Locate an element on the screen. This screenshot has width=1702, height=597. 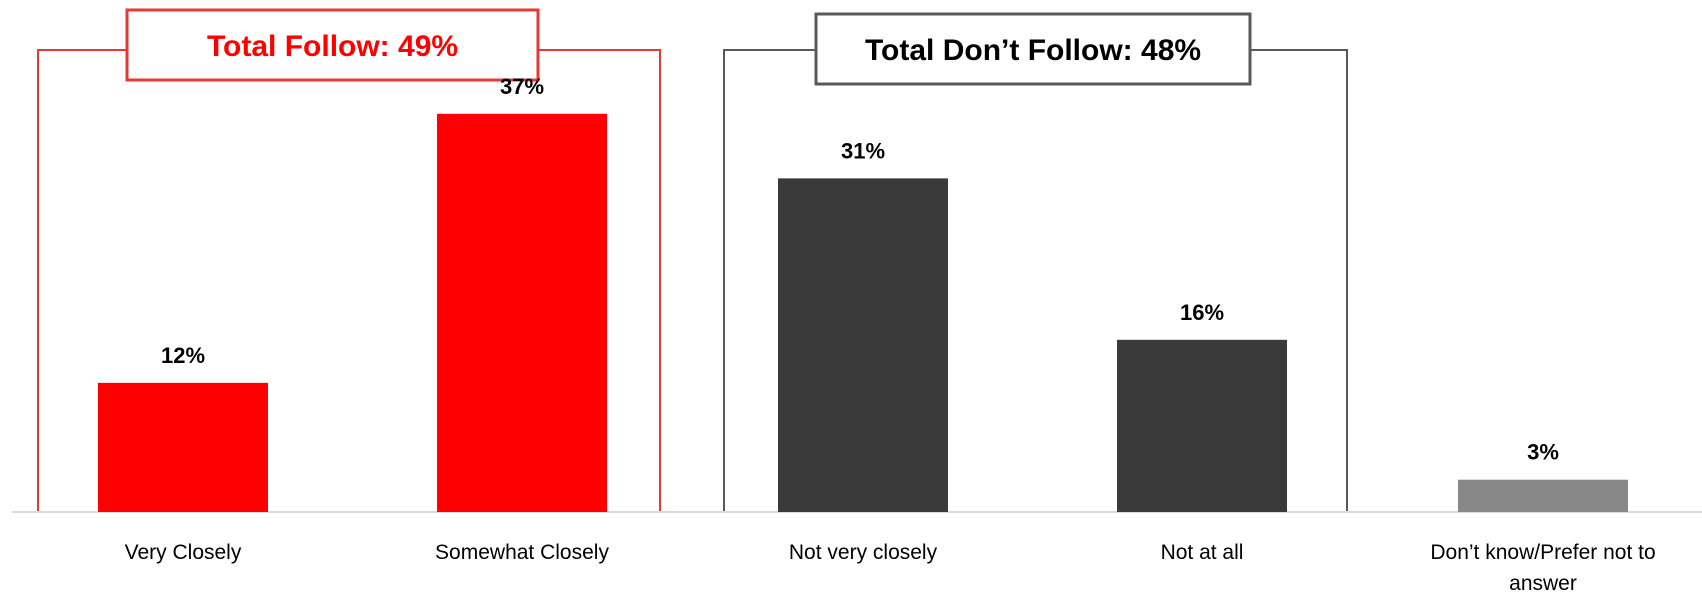
category-label-don-t-know-prefer-not-to-answer-line-1: Don’t know/Prefer not to is located at coordinates (1542, 552).